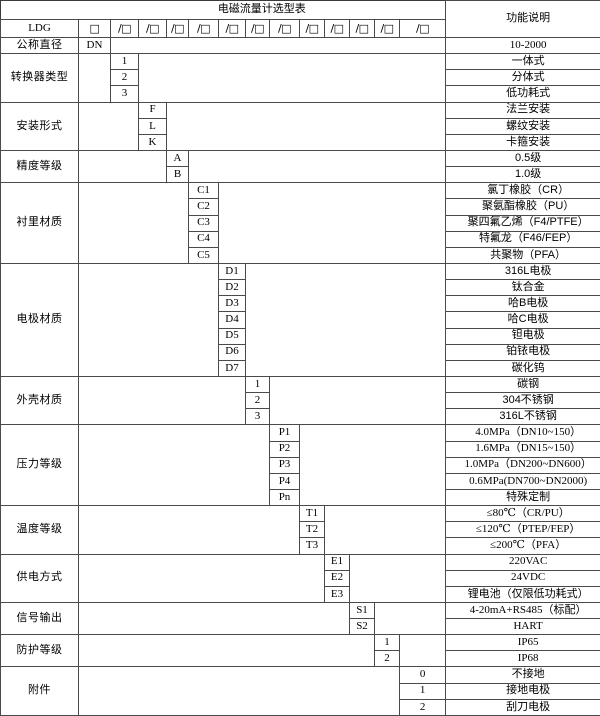 The width and height of the screenshot is (600, 716). Describe the element at coordinates (232, 271) in the screenshot. I see `code-cell-D1: D1` at that location.